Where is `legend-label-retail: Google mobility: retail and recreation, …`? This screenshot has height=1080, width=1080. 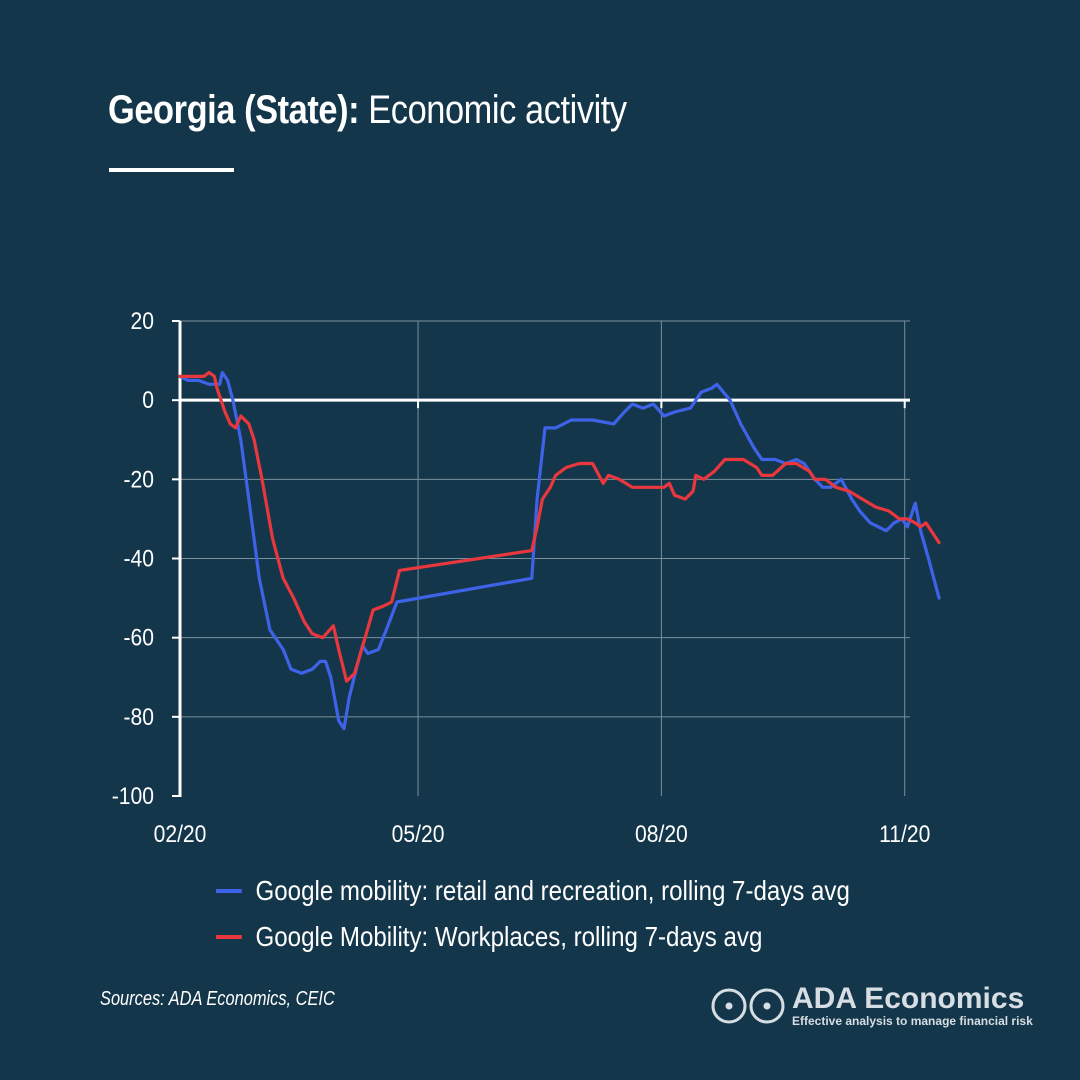 legend-label-retail: Google mobility: retail and recreation, … is located at coordinates (552, 890).